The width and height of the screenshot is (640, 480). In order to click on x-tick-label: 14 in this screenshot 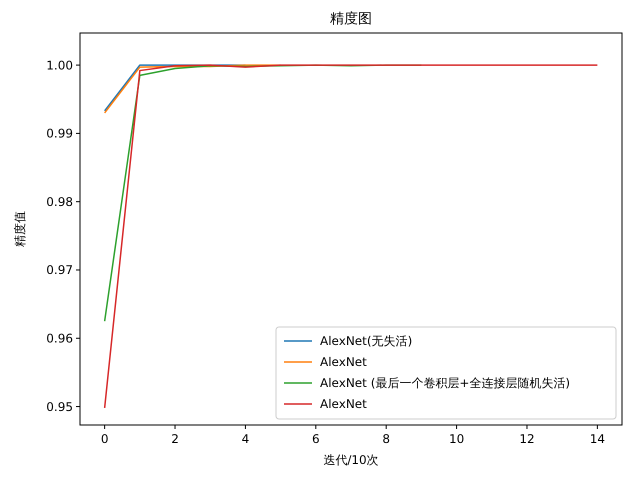, I will do `click(598, 439)`.